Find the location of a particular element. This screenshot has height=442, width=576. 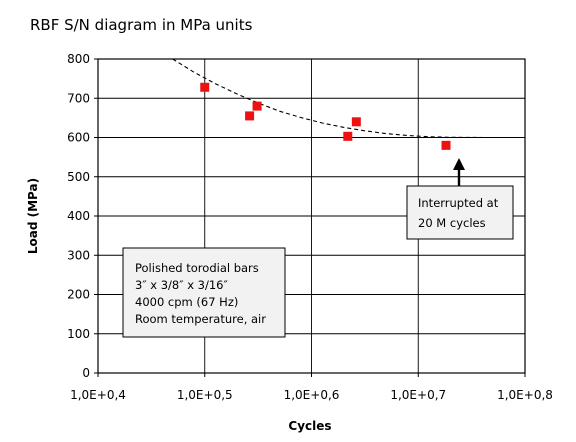

x-axis-ticks: 1,0E+0,4 1,0E+0,5 1,0E+0,6 1,0E+0,7 1,0E+0,8 is located at coordinates (311, 387).